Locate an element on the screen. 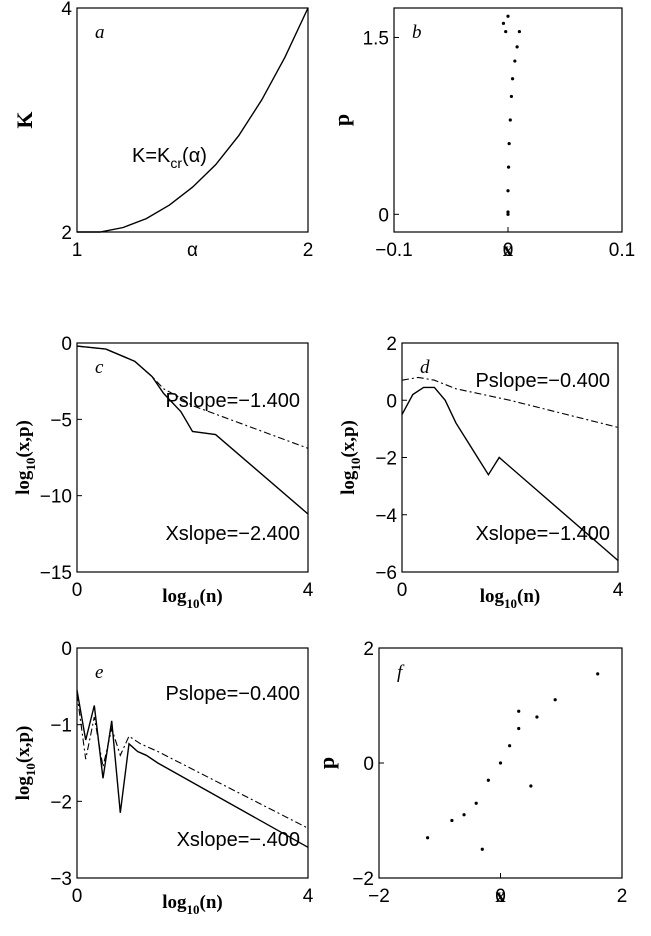  panel-label-c: c is located at coordinates (99, 367).